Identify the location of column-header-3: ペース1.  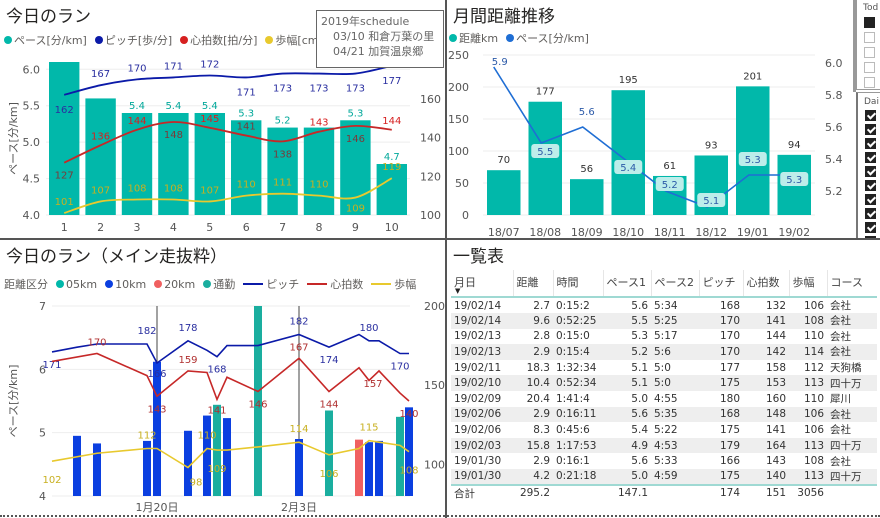
(627, 284).